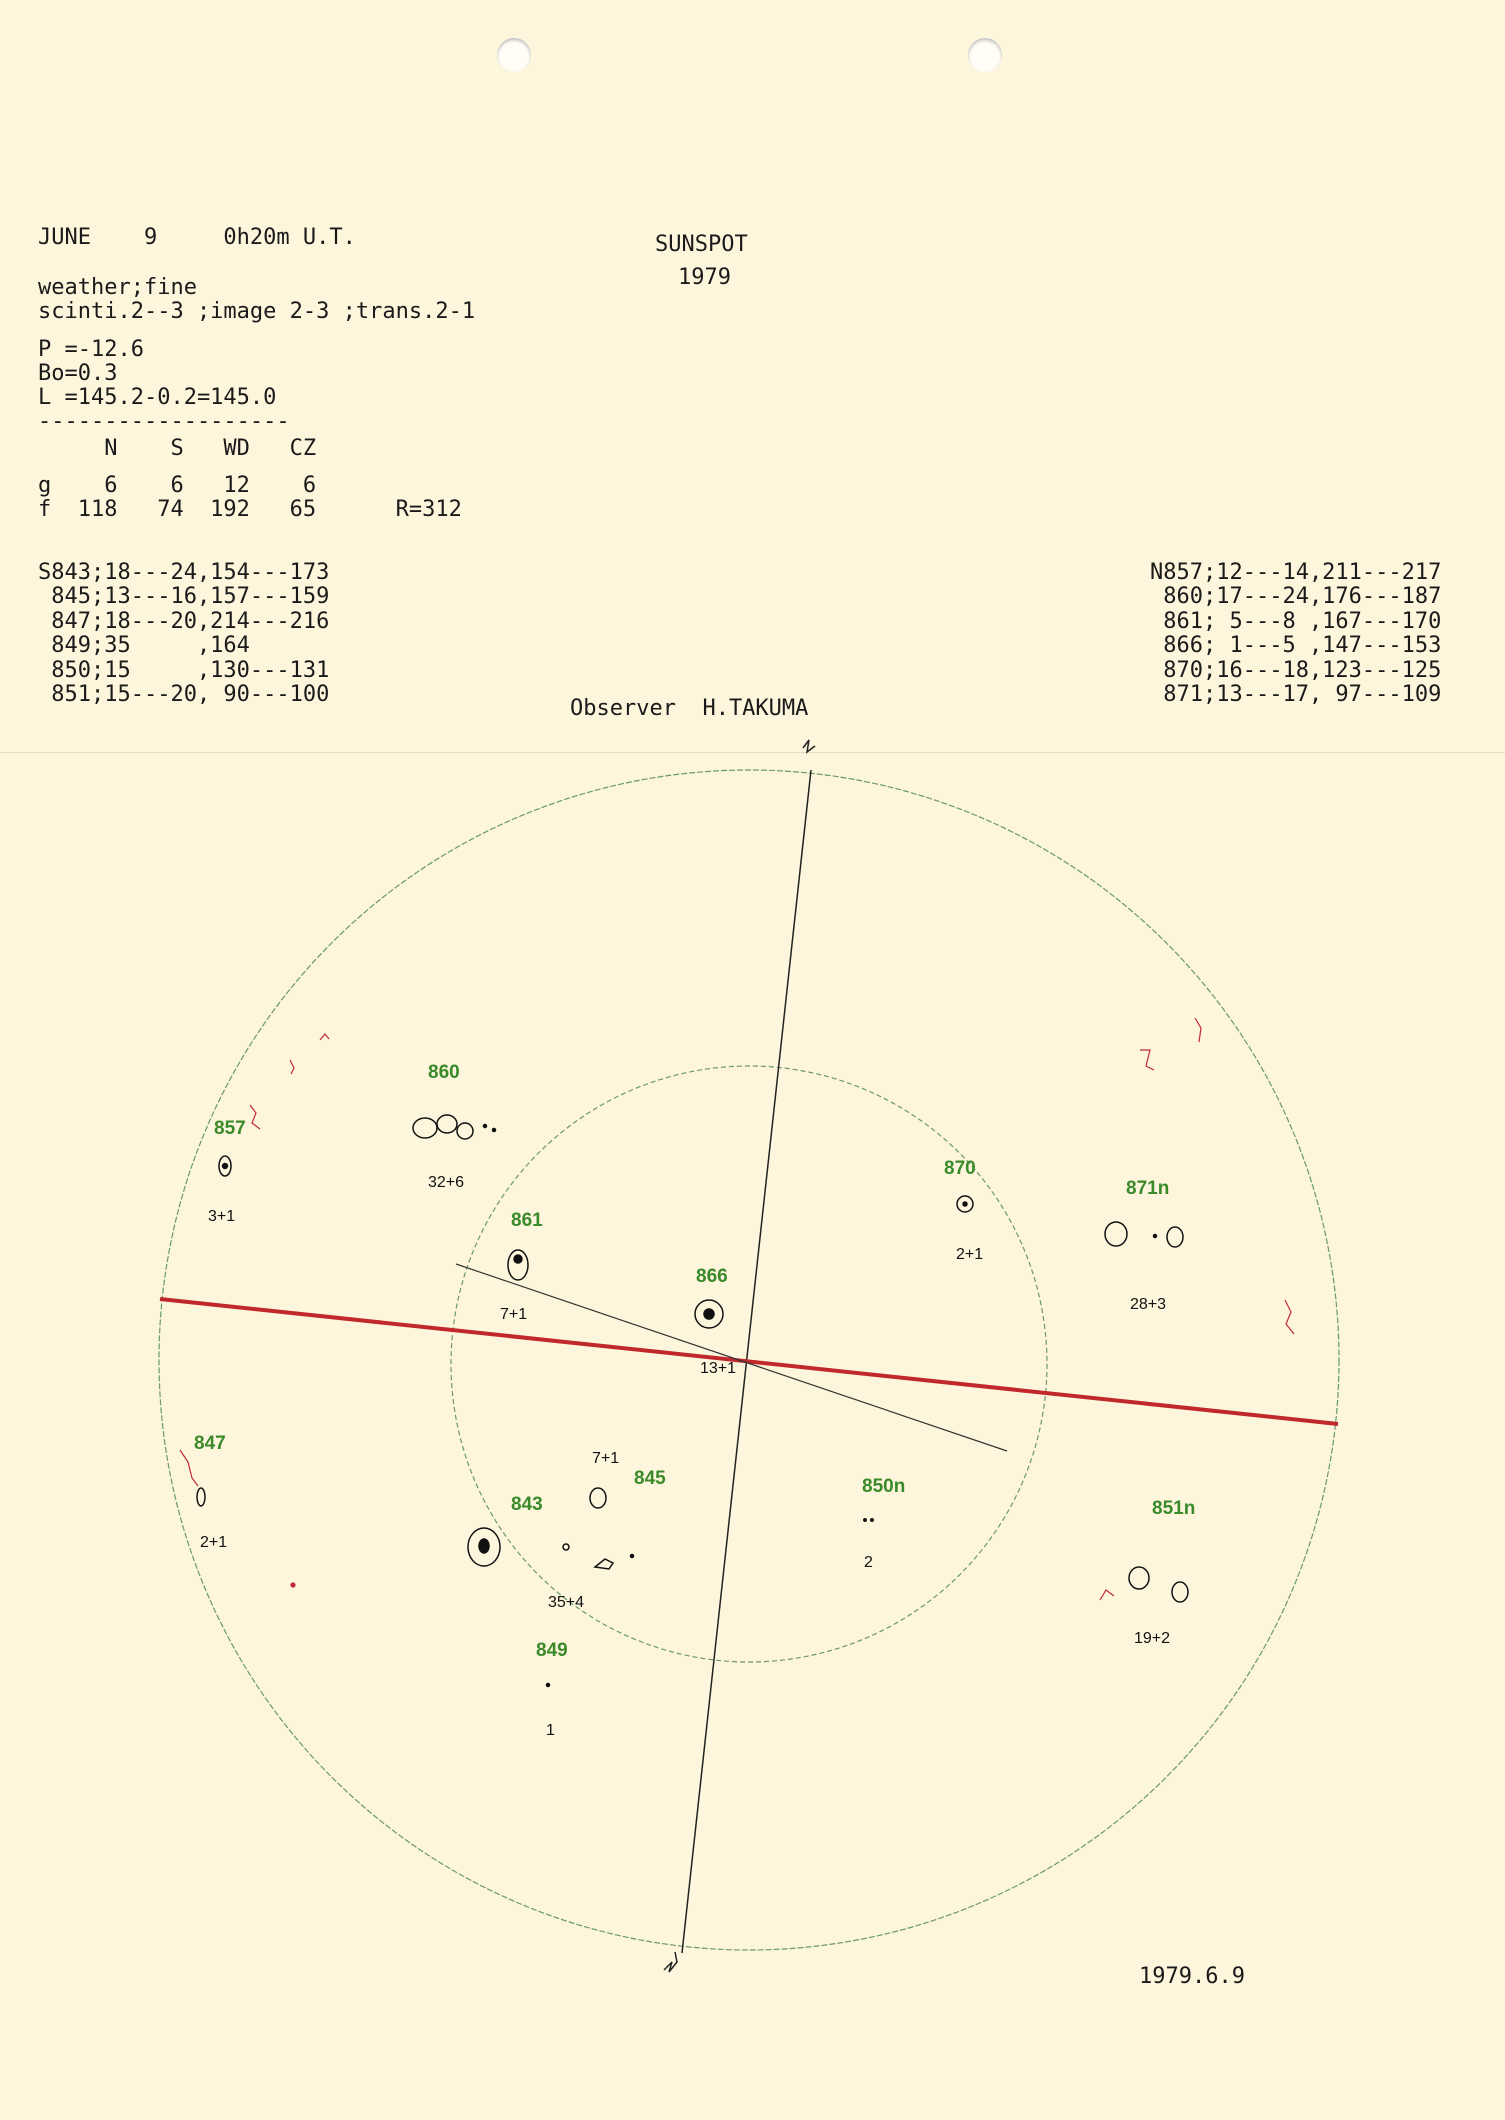 The height and width of the screenshot is (2120, 1505). Describe the element at coordinates (809, 746) in the screenshot. I see `north-mark-icon` at that location.